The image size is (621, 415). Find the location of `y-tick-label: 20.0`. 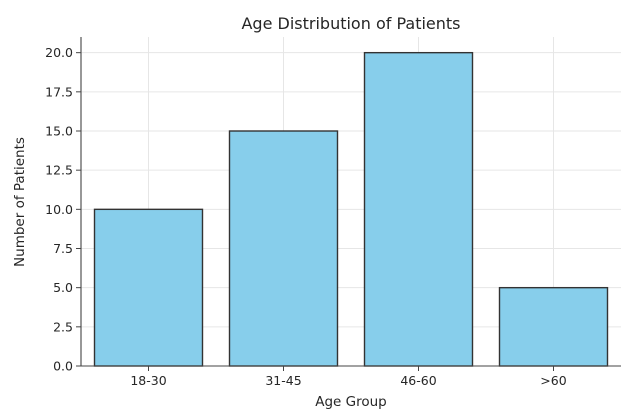

y-tick-label: 20.0 is located at coordinates (59, 52).